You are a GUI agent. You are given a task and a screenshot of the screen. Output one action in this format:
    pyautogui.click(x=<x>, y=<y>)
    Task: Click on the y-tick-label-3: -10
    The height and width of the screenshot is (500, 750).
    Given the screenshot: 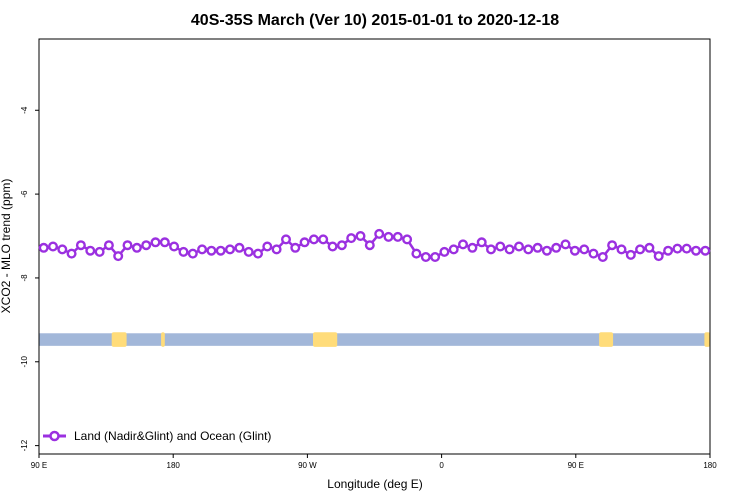 What is the action you would take?
    pyautogui.click(x=24, y=361)
    